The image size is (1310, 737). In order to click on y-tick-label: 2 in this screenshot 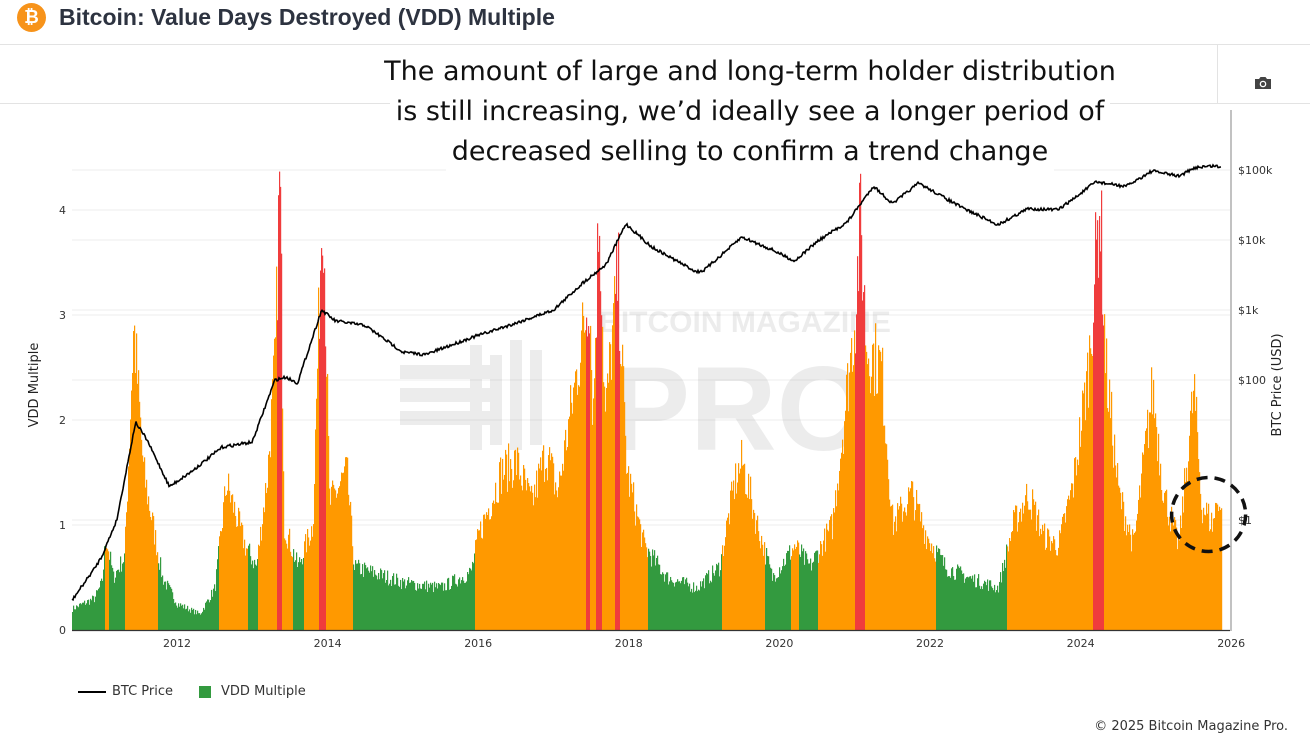, I will do `click(62, 420)`.